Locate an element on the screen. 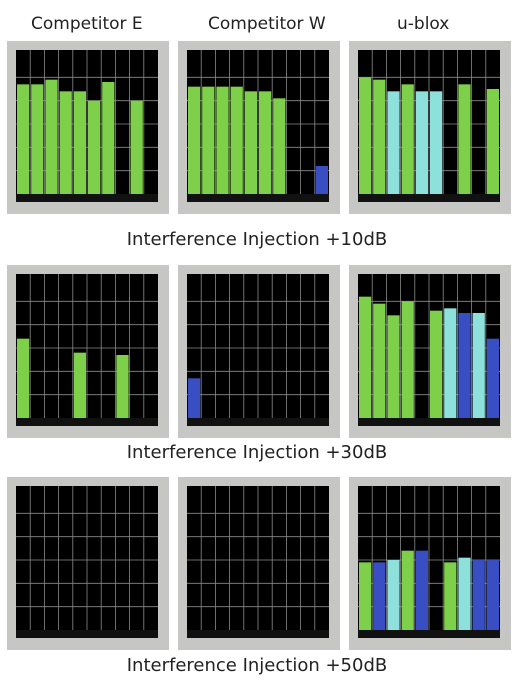  caption-10db: Interference Injection +10dB is located at coordinates (257, 239).